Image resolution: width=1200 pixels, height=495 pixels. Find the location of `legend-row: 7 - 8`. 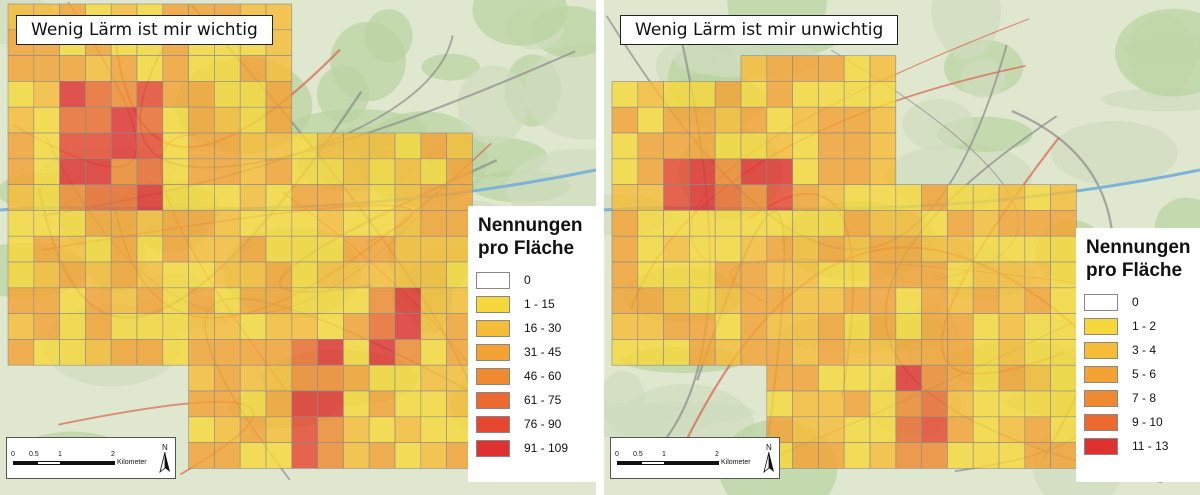

legend-row: 7 - 8 is located at coordinates (1139, 398).